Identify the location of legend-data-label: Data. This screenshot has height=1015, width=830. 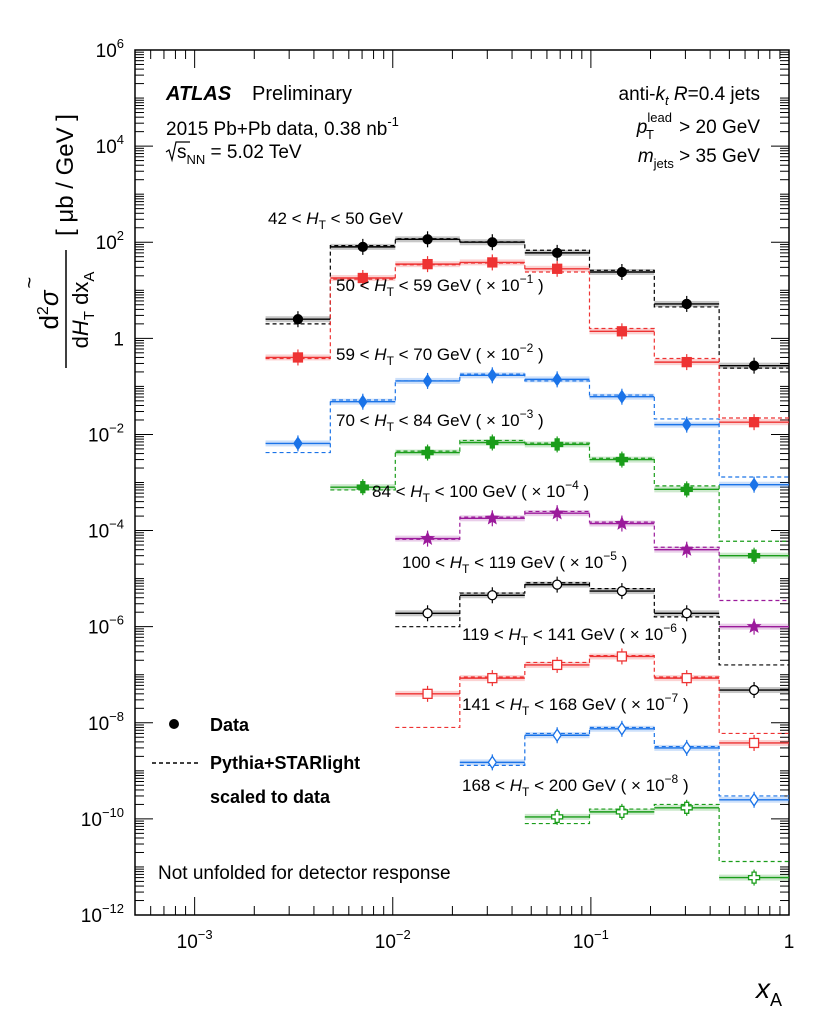
(230, 725).